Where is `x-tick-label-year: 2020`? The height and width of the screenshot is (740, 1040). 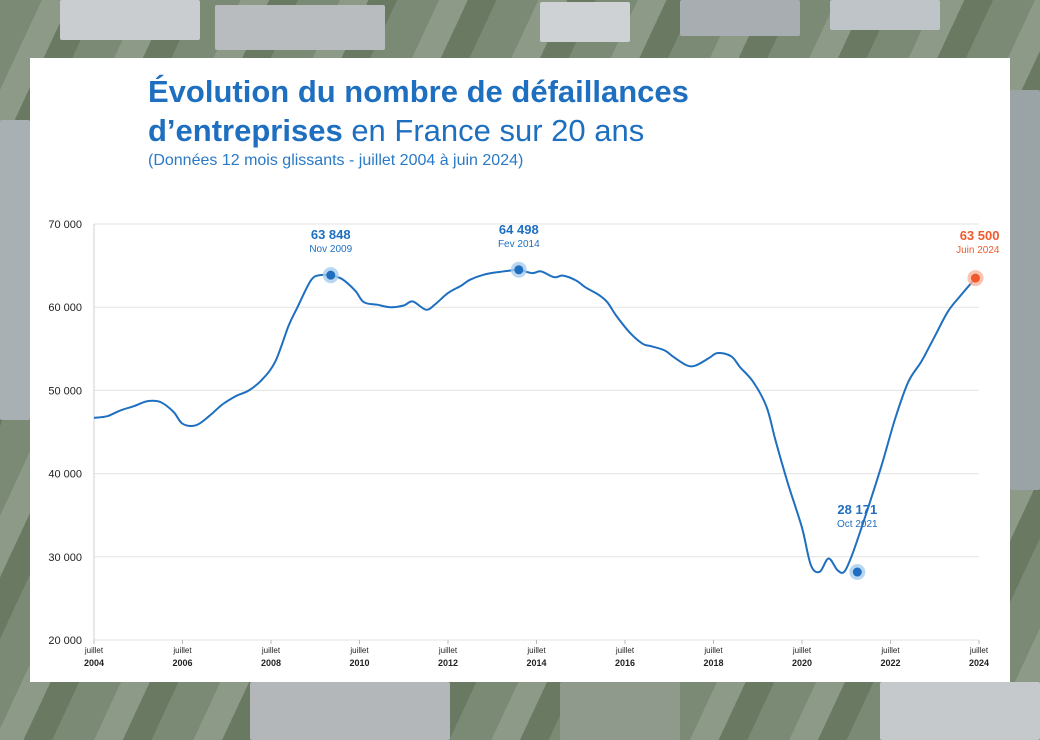
x-tick-label-year: 2020 is located at coordinates (802, 663).